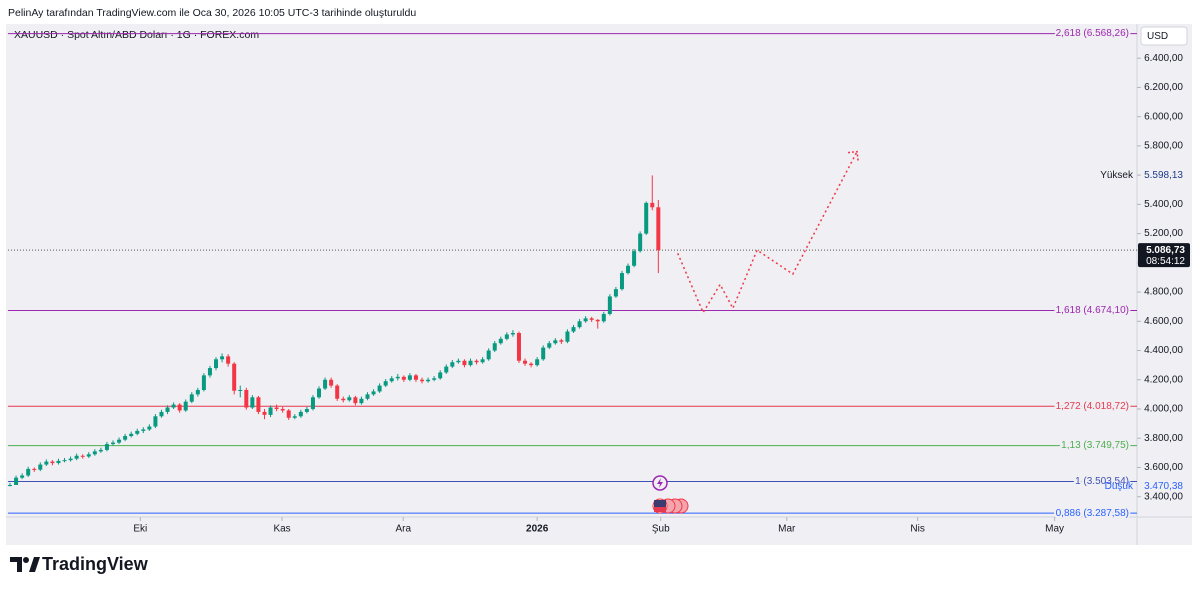  Describe the element at coordinates (1163, 438) in the screenshot. I see `y-tick-label: 3.800,00` at that location.